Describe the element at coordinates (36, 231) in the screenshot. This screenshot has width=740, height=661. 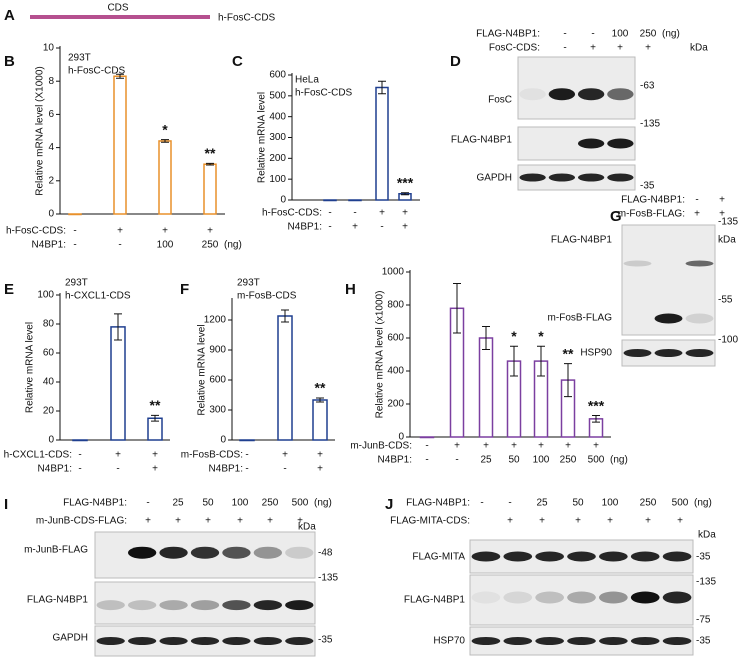
I see `condition-label: h-FosC-CDS:` at that location.